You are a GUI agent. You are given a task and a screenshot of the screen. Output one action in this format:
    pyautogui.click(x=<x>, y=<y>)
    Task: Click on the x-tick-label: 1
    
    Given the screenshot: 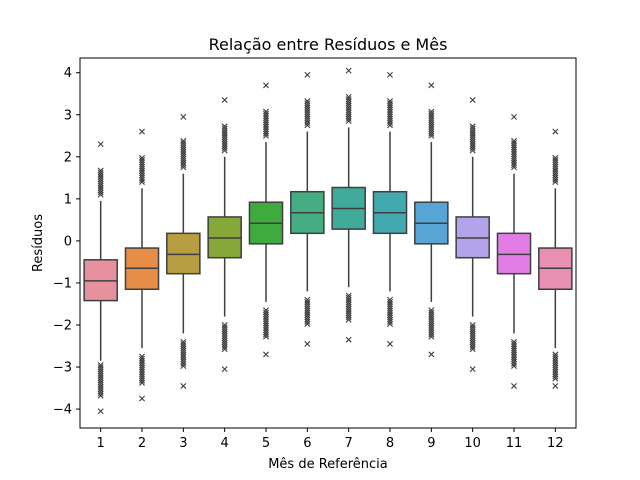 What is the action you would take?
    pyautogui.click(x=101, y=443)
    